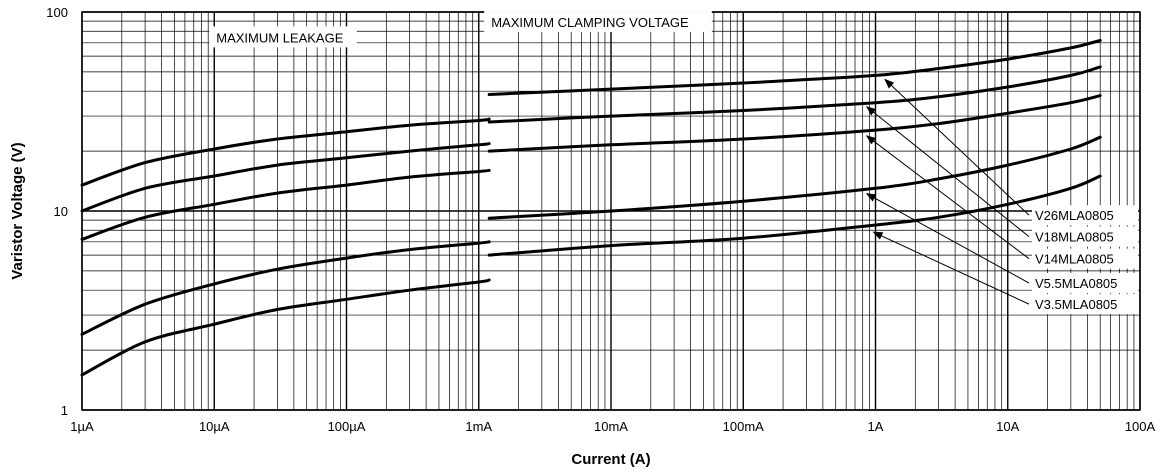 This screenshot has height=472, width=1165. What do you see at coordinates (794, 123) in the screenshot?
I see `clamping-curve-V14MLA0805` at bounding box center [794, 123].